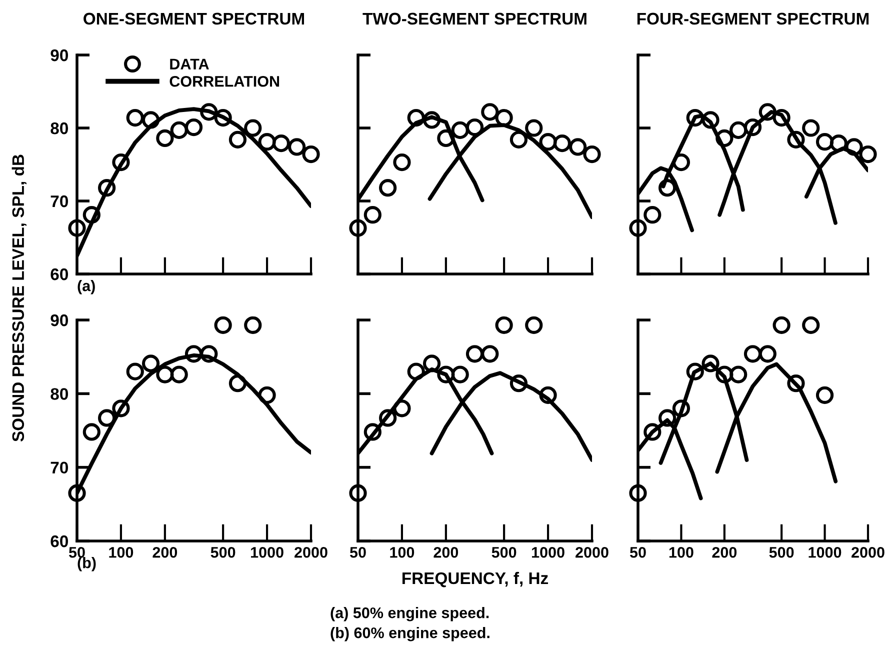  What do you see at coordinates (474, 18) in the screenshot?
I see `chart-title: TWO-SEGMENT SPECTRUM` at bounding box center [474, 18].